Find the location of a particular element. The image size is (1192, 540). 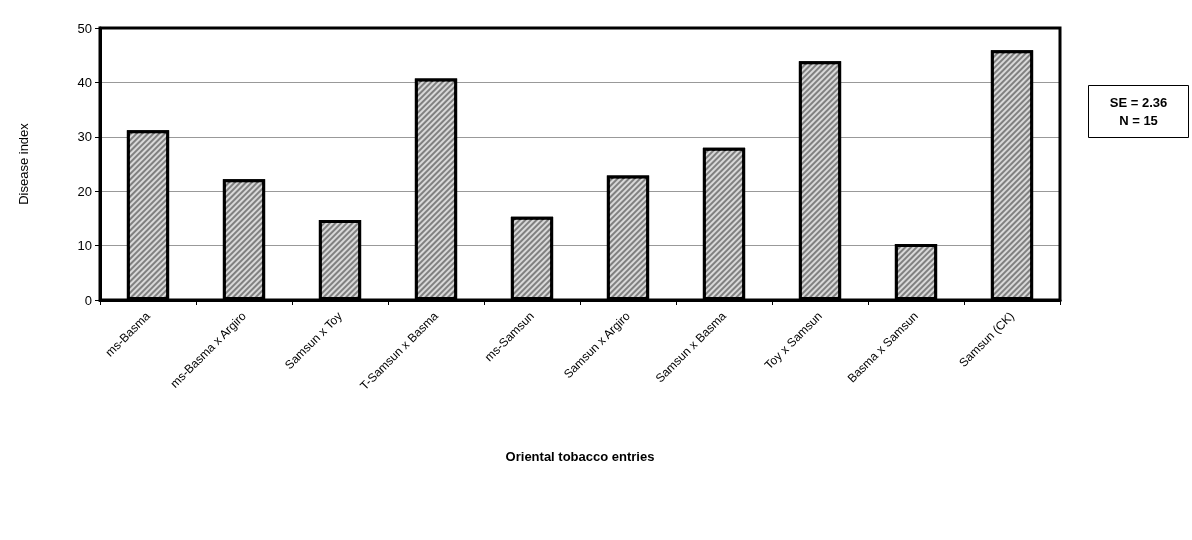

y-axis-title: Disease index is located at coordinates (23, 163).